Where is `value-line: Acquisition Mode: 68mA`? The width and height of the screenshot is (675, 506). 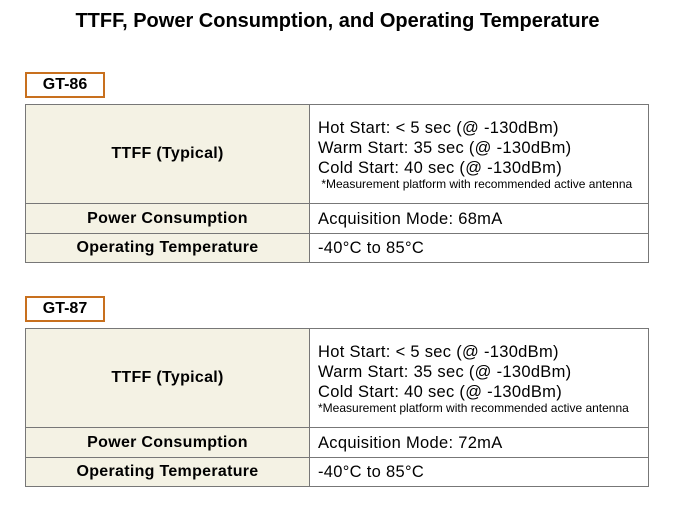
value-line: Acquisition Mode: 68mA is located at coordinates (410, 218).